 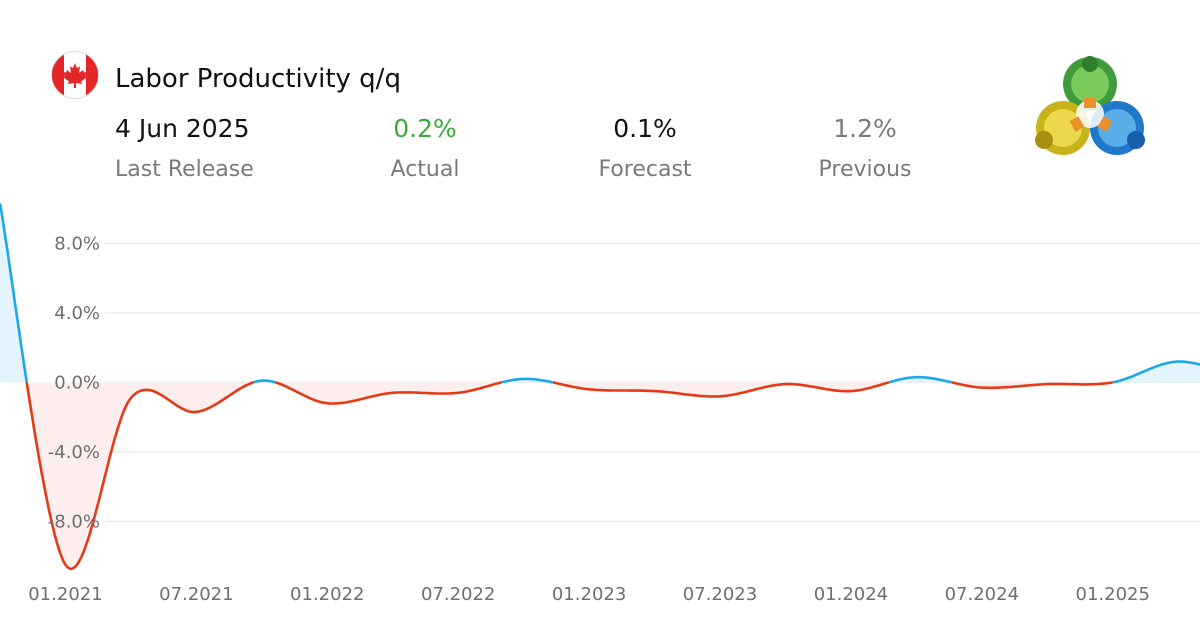 I want to click on forecast-label: Forecast, so click(x=645, y=169).